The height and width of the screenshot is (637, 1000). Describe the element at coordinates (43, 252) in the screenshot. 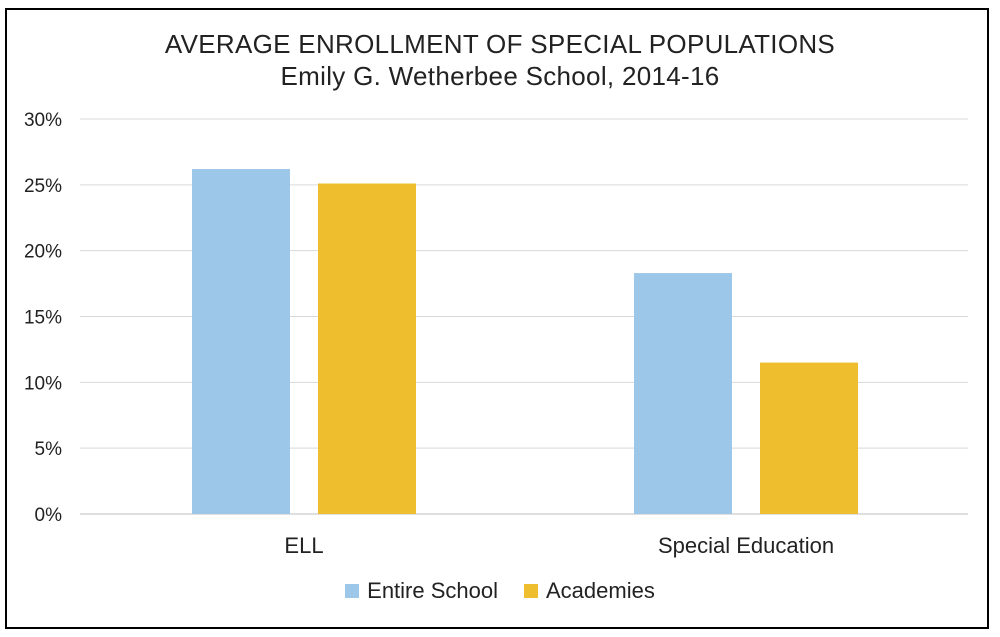

I see `y-tick-label: 20%` at that location.